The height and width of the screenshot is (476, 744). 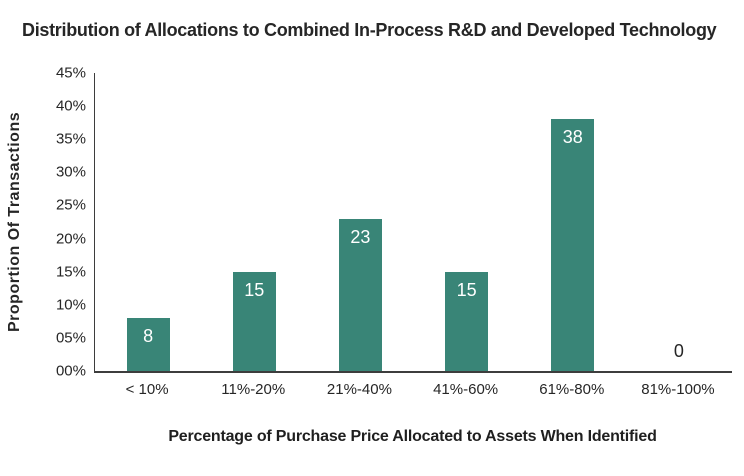 I want to click on bar: 38, so click(x=573, y=245).